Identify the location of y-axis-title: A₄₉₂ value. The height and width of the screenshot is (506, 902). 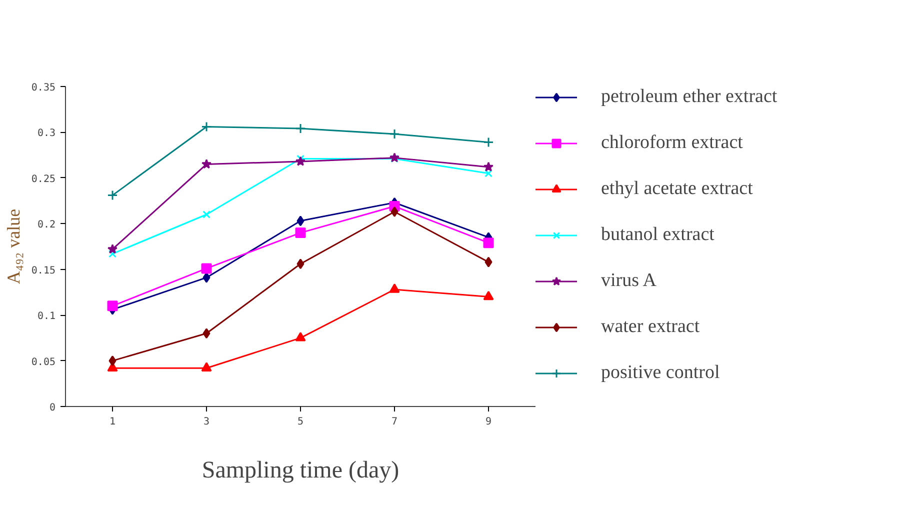
(13, 246).